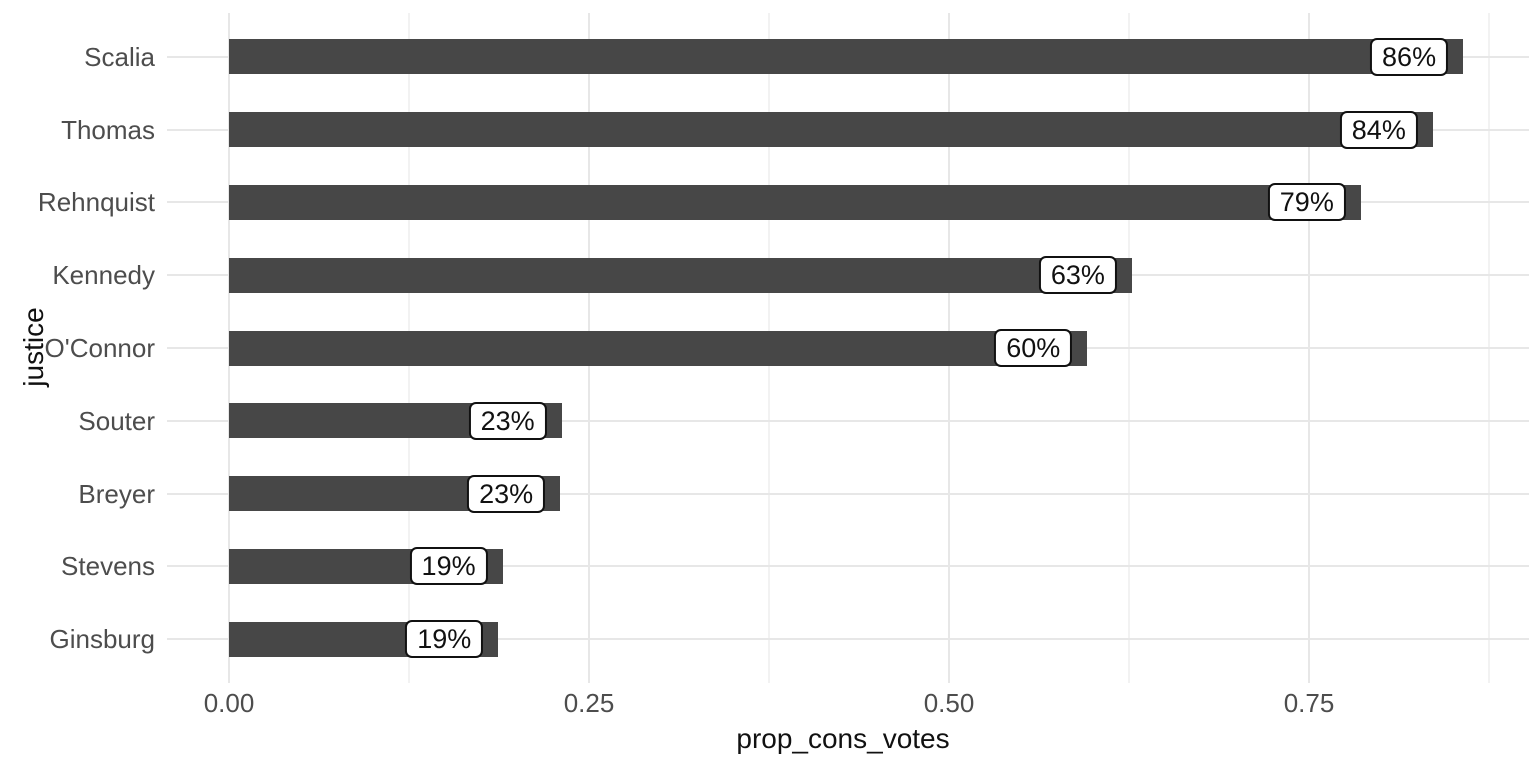  I want to click on x-tick-label: 0.25, so click(589, 703).